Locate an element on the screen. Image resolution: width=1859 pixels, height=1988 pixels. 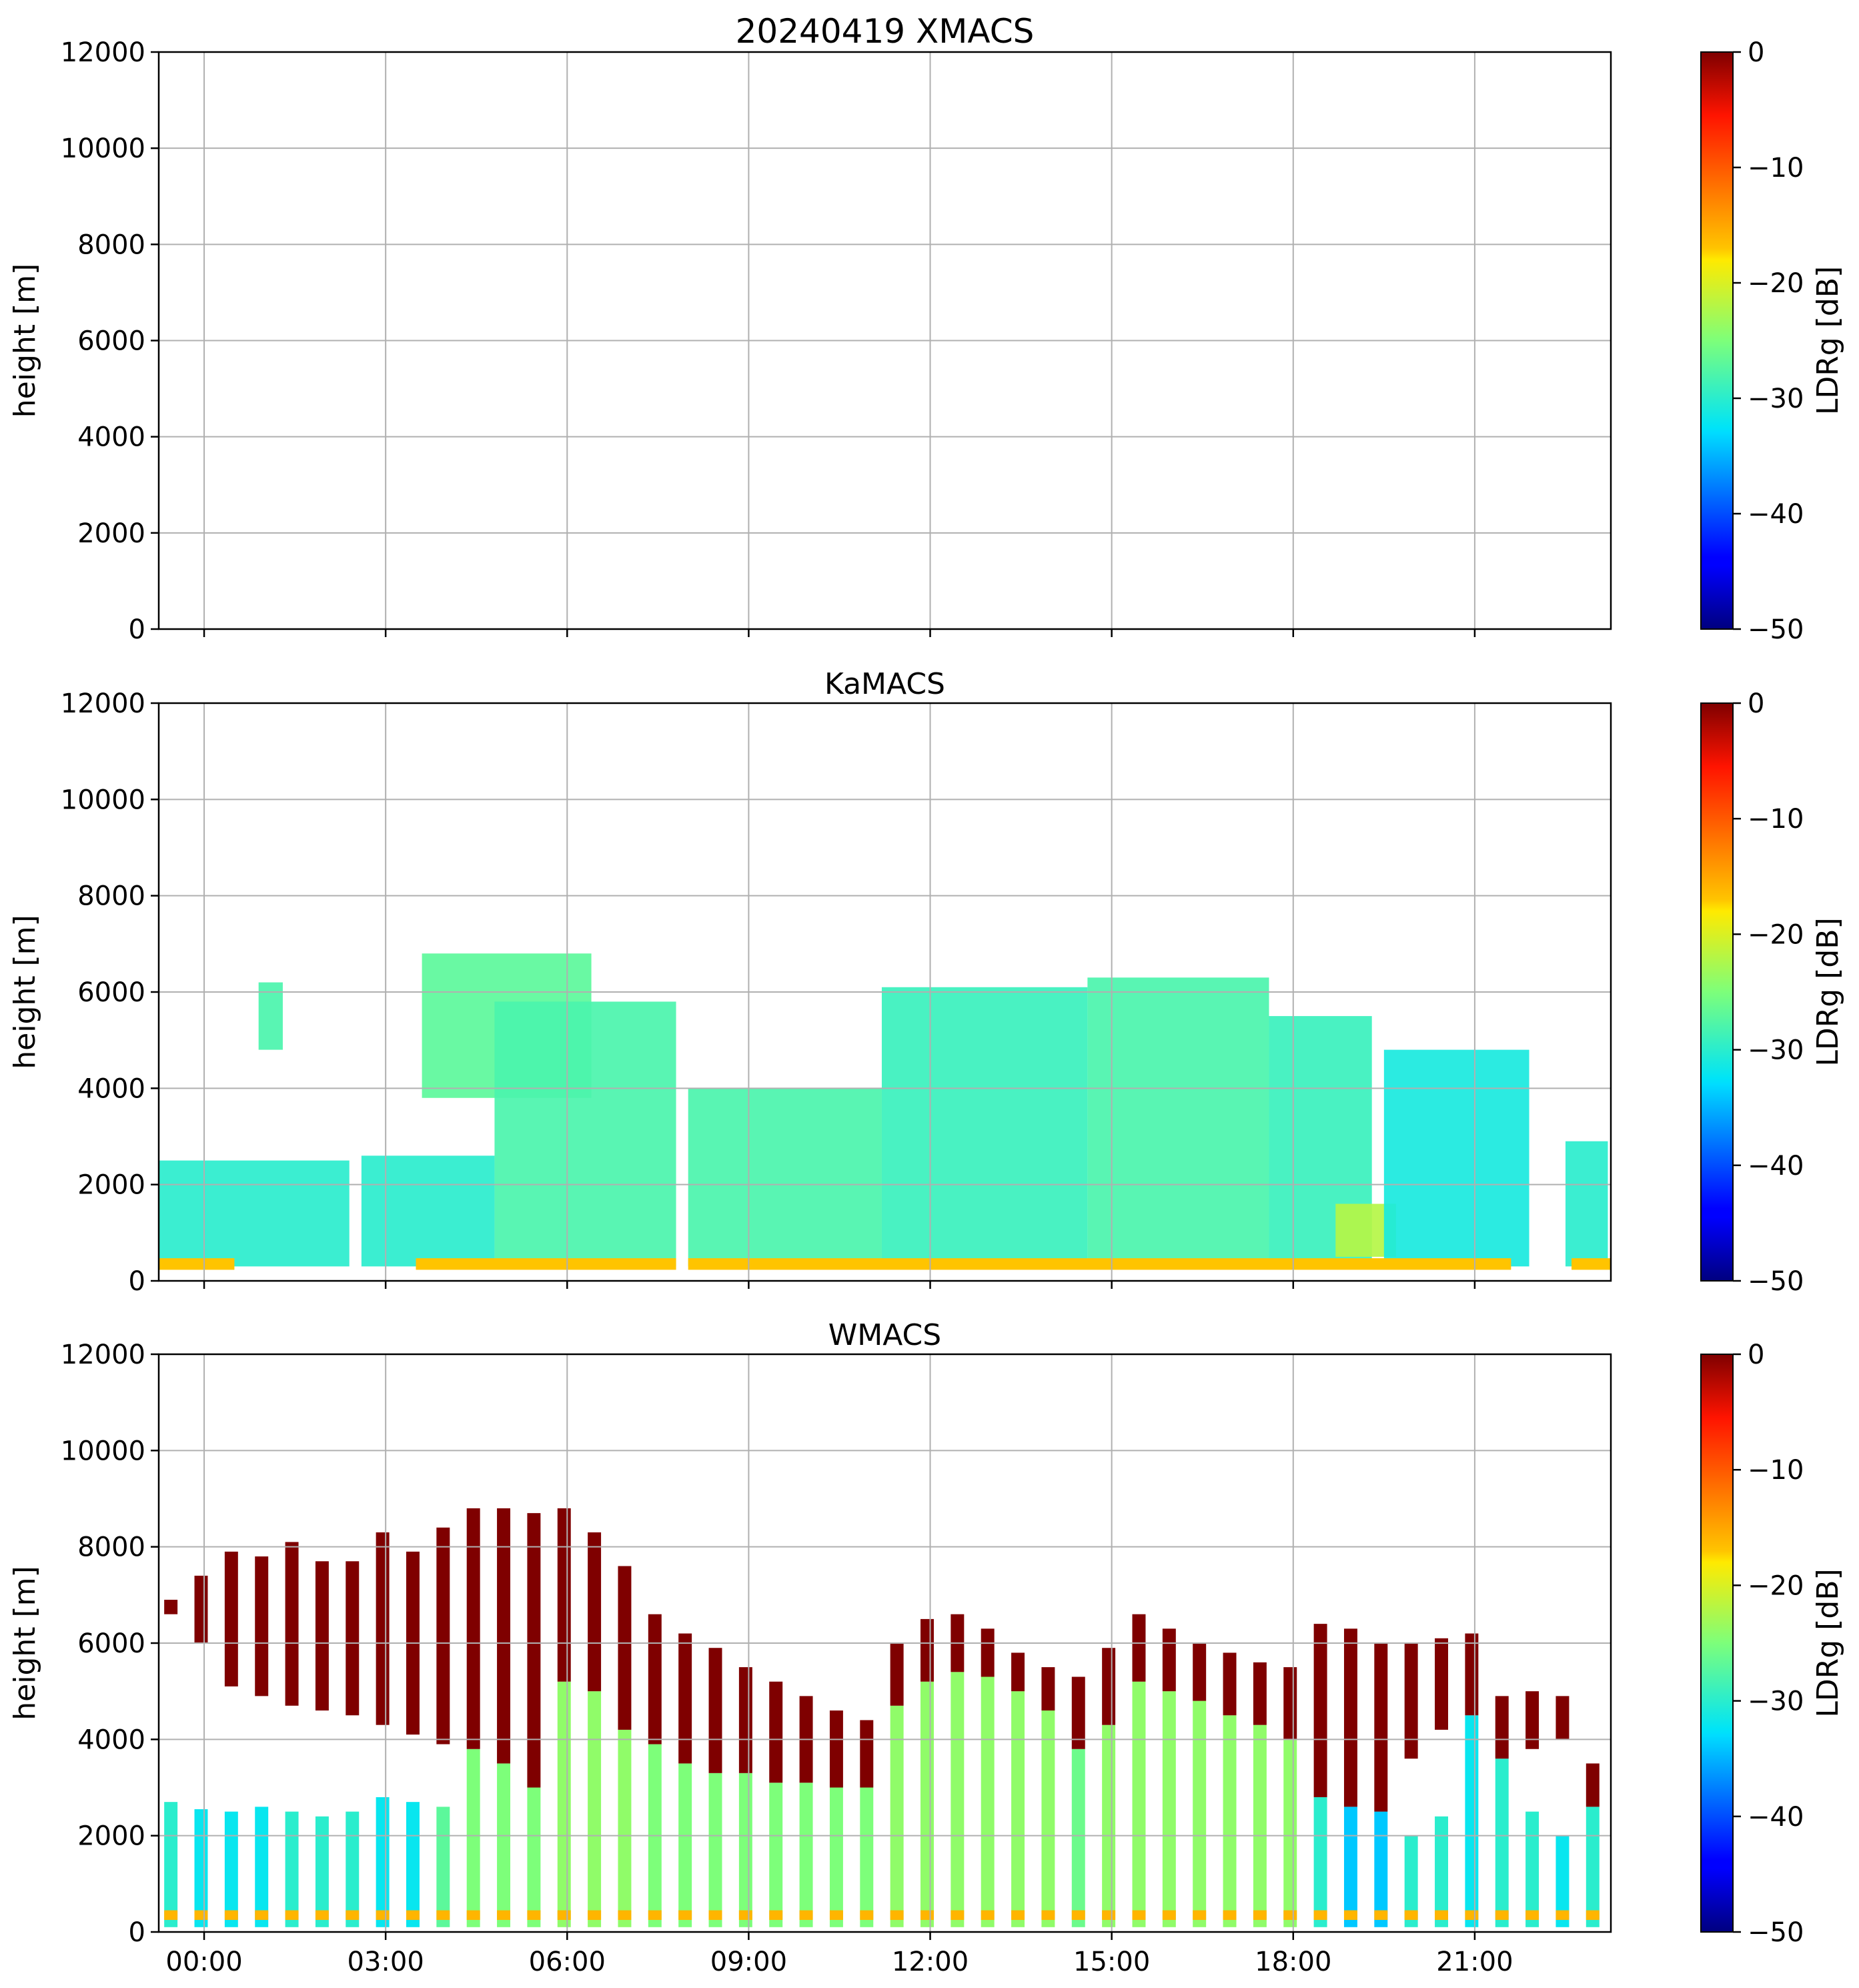
x-tick-label: 18:00 is located at coordinates (1293, 1962).